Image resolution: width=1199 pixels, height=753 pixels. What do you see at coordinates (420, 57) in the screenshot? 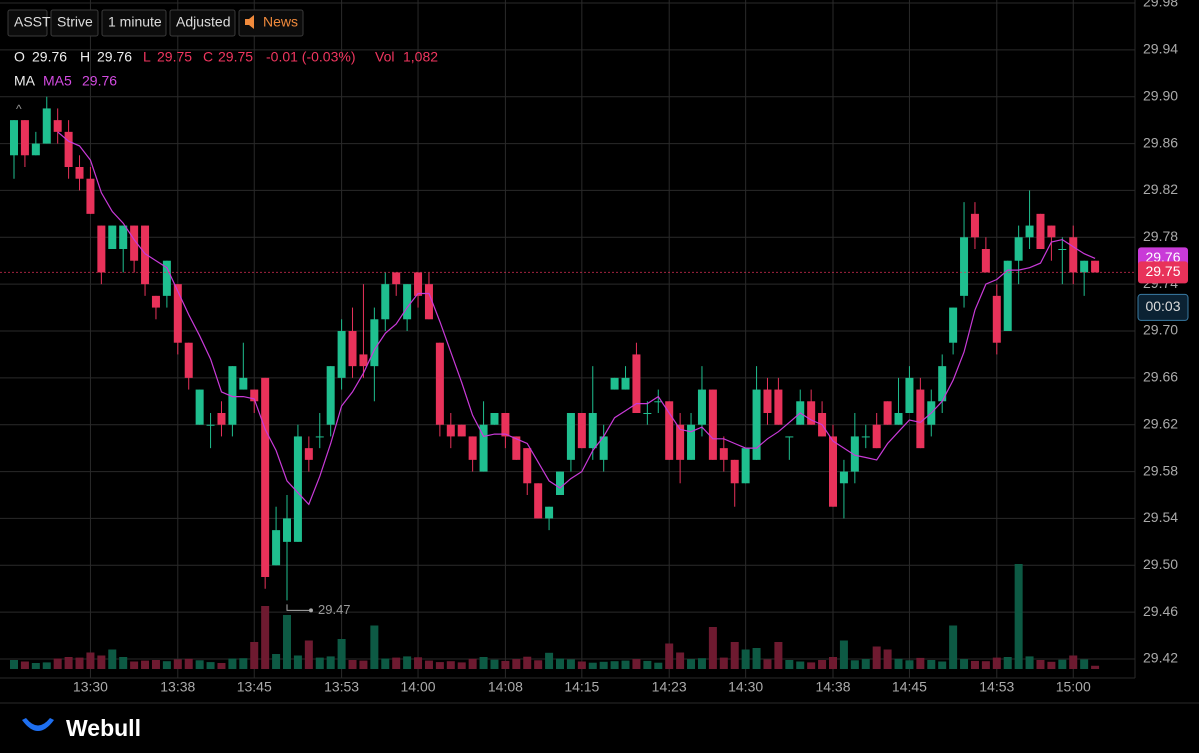
I see `legend-vol-value: 1,082` at bounding box center [420, 57].